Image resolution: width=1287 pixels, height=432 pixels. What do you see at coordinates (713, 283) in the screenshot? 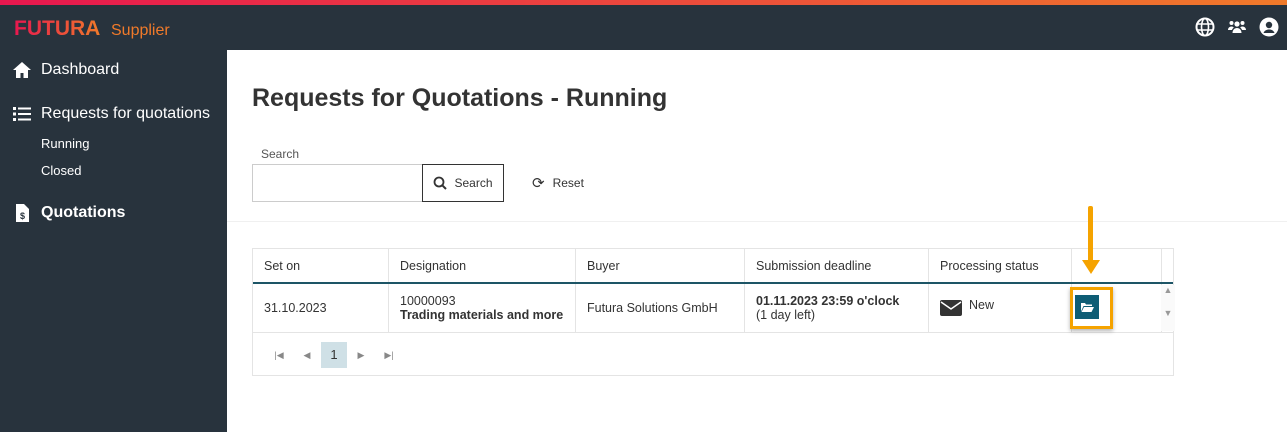
I see `header-divider` at bounding box center [713, 283].